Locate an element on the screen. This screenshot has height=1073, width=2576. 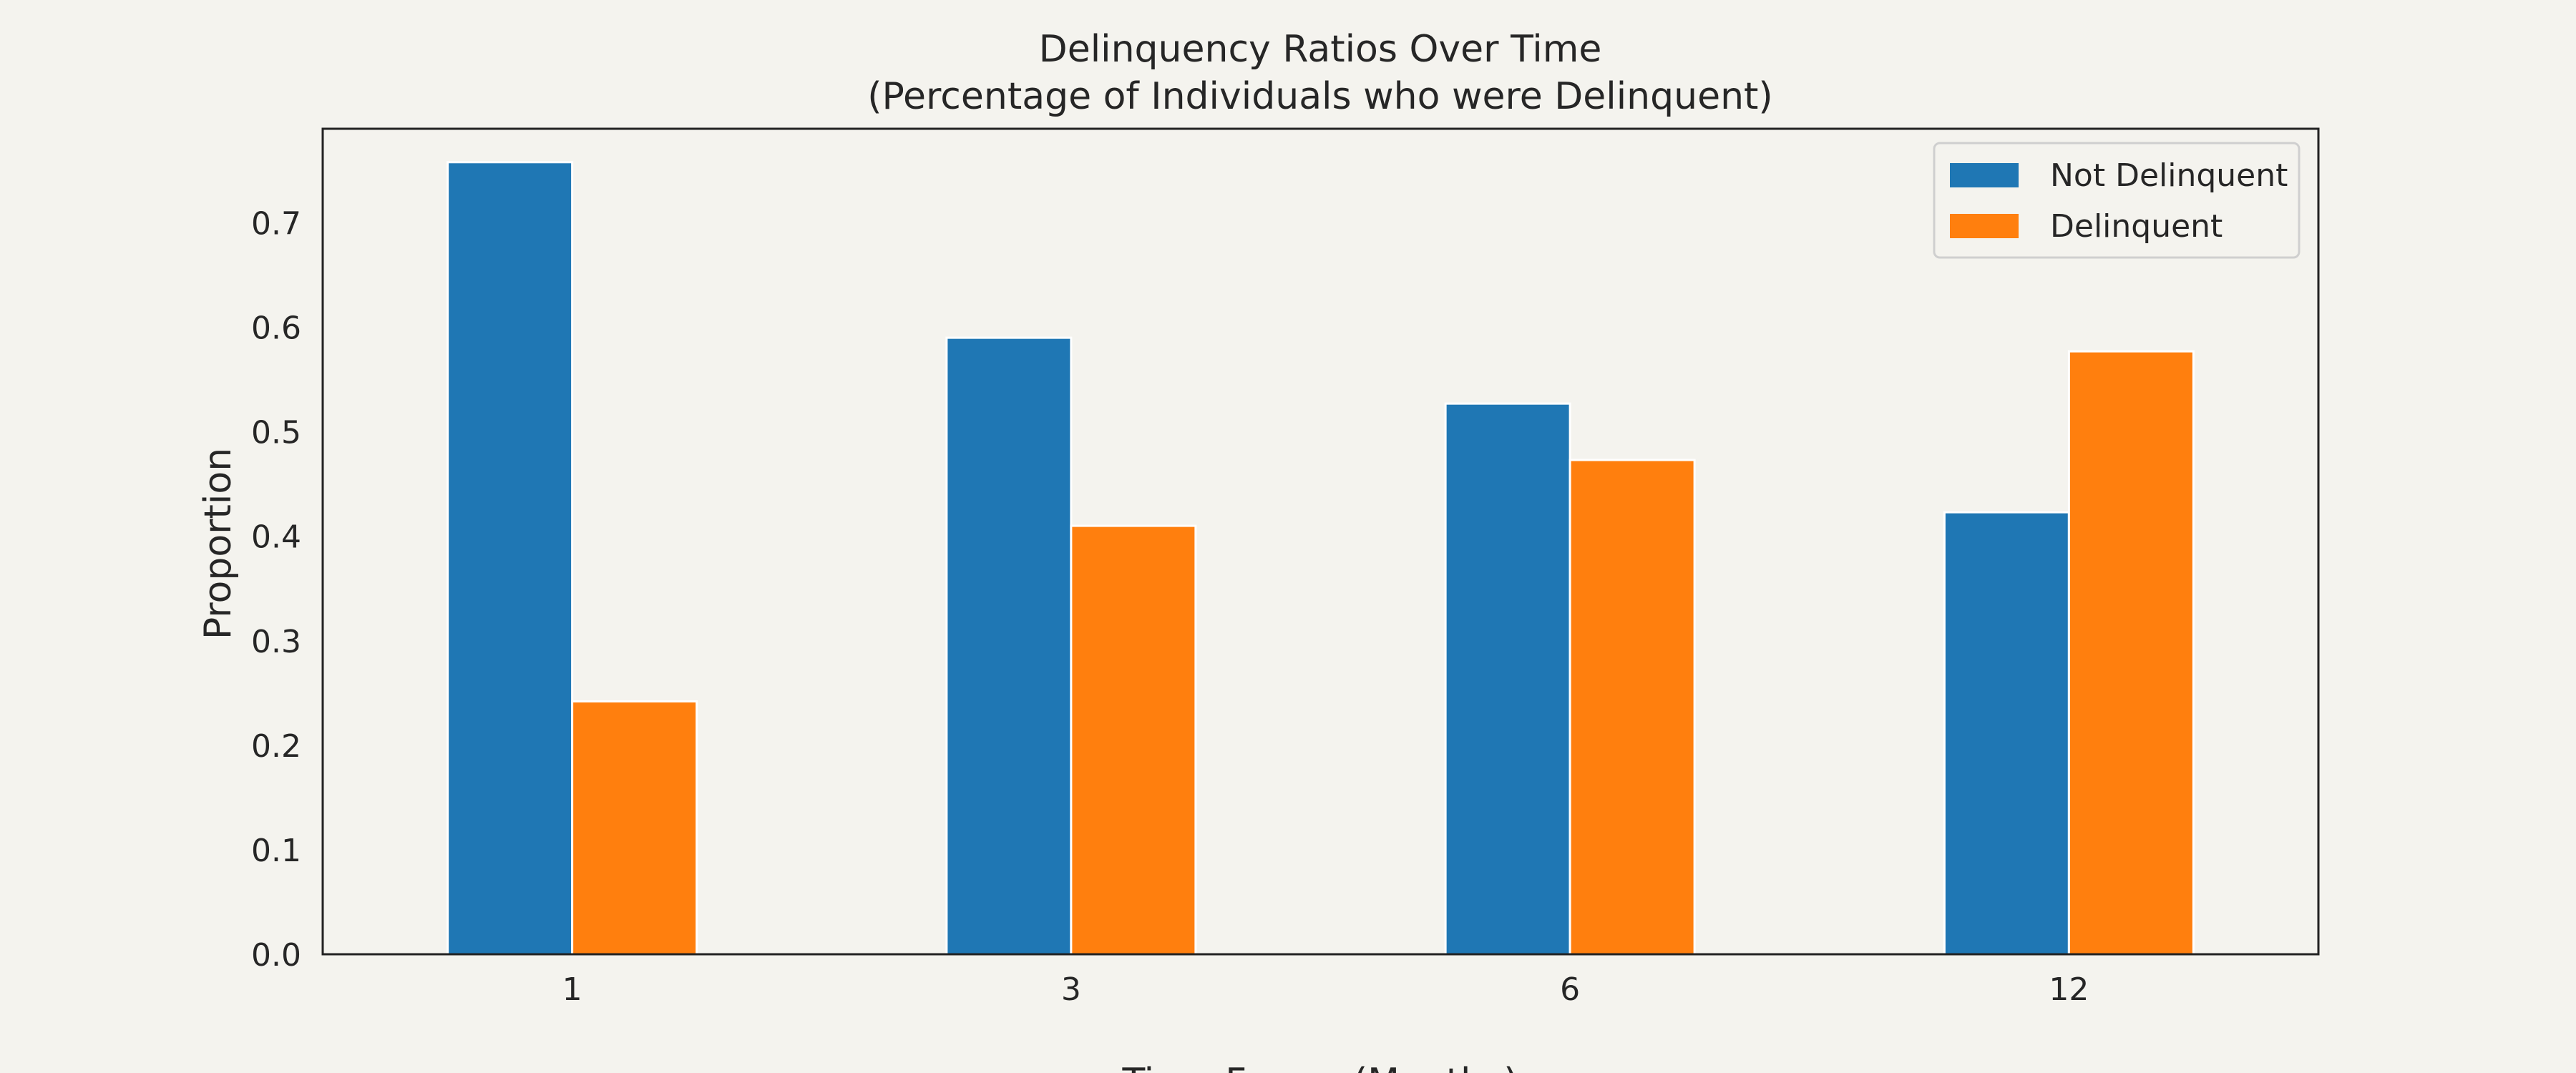
legend: Not Delinquent Delinquent is located at coordinates (2117, 200).